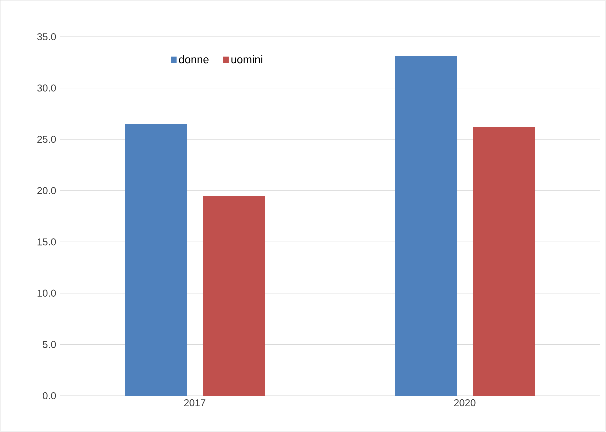 The image size is (606, 432). I want to click on y-tick-label: 20.0, so click(47, 190).